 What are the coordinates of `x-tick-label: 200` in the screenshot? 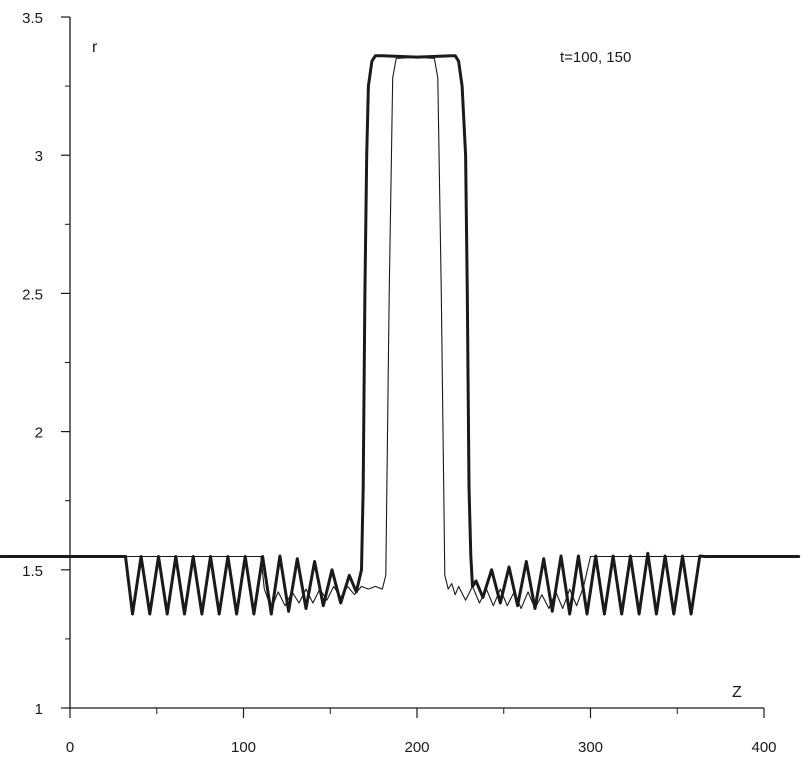 It's located at (416, 747).